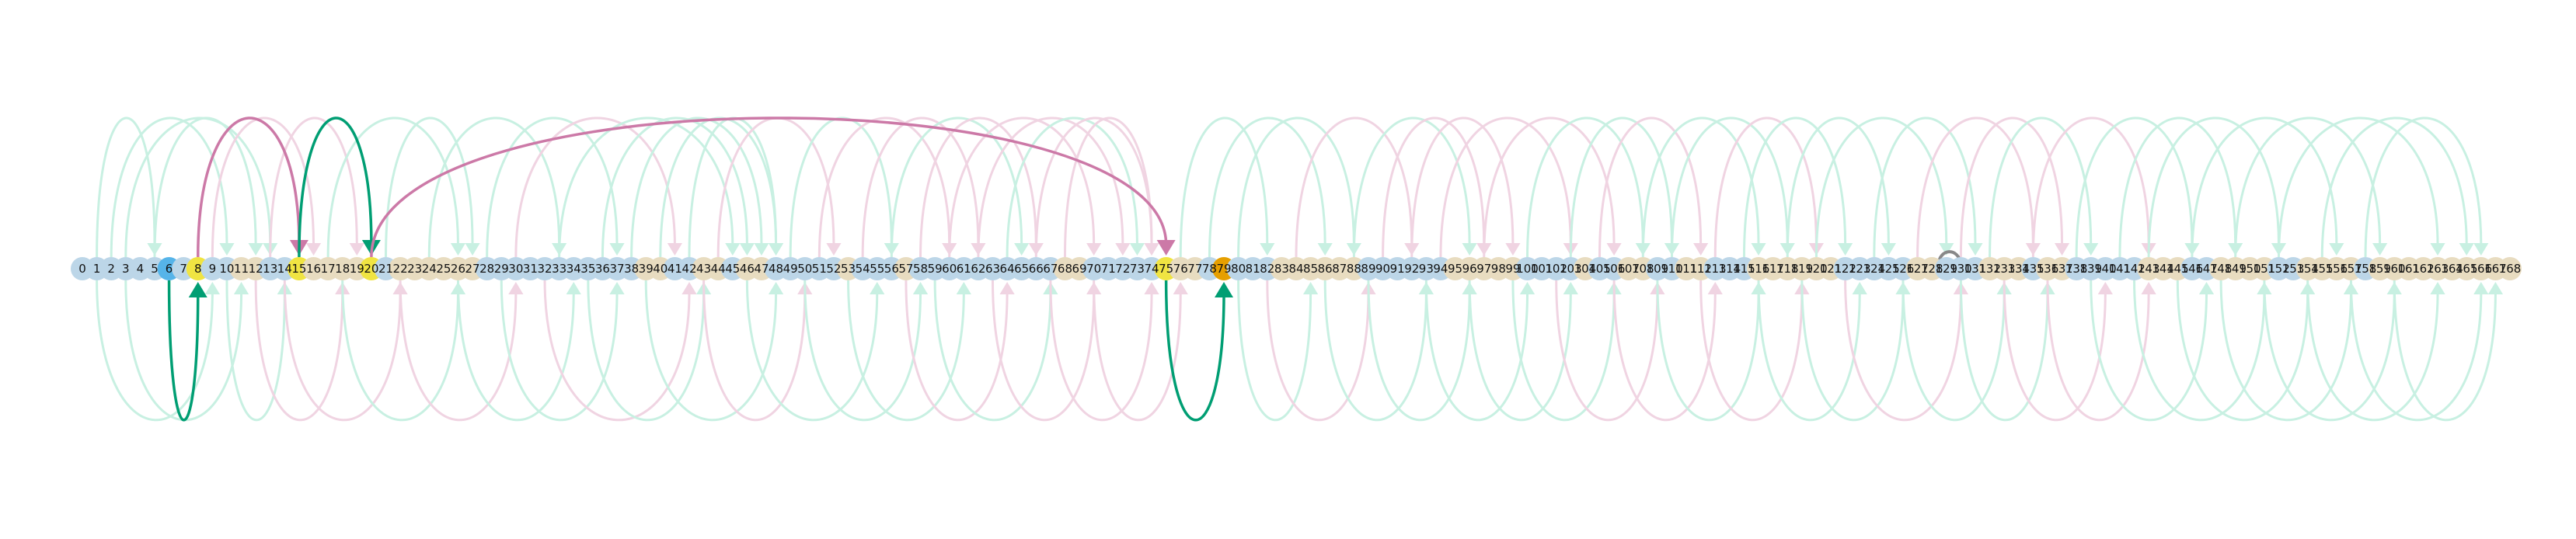 This screenshot has width=2576, height=539. What do you see at coordinates (1007, 269) in the screenshot?
I see `node-label-64: 64` at bounding box center [1007, 269].